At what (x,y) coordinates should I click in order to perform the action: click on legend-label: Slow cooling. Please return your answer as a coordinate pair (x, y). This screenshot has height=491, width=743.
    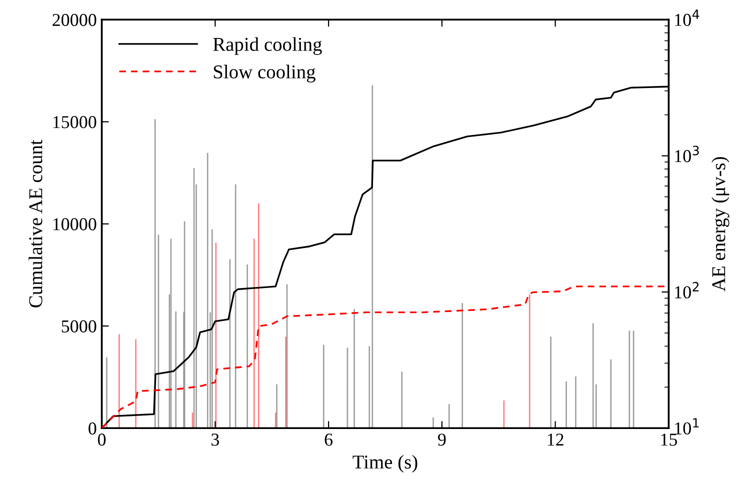
    Looking at the image, I should click on (265, 73).